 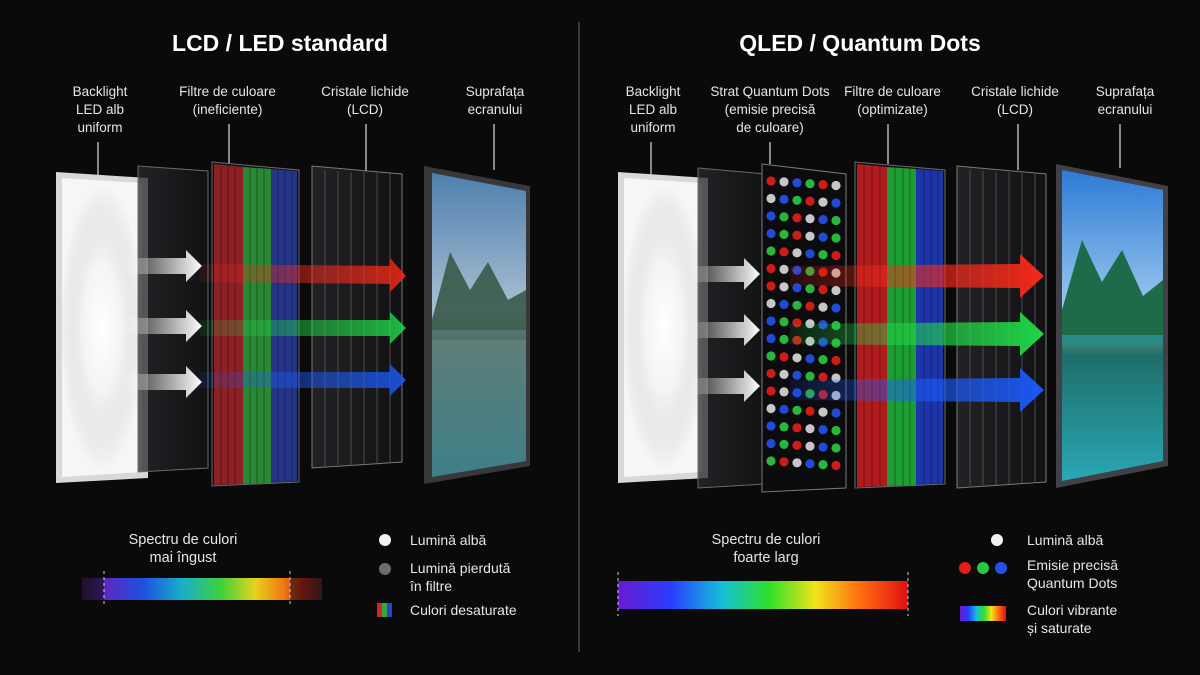 What do you see at coordinates (477, 325) in the screenshot?
I see `lcd-screen-surface` at bounding box center [477, 325].